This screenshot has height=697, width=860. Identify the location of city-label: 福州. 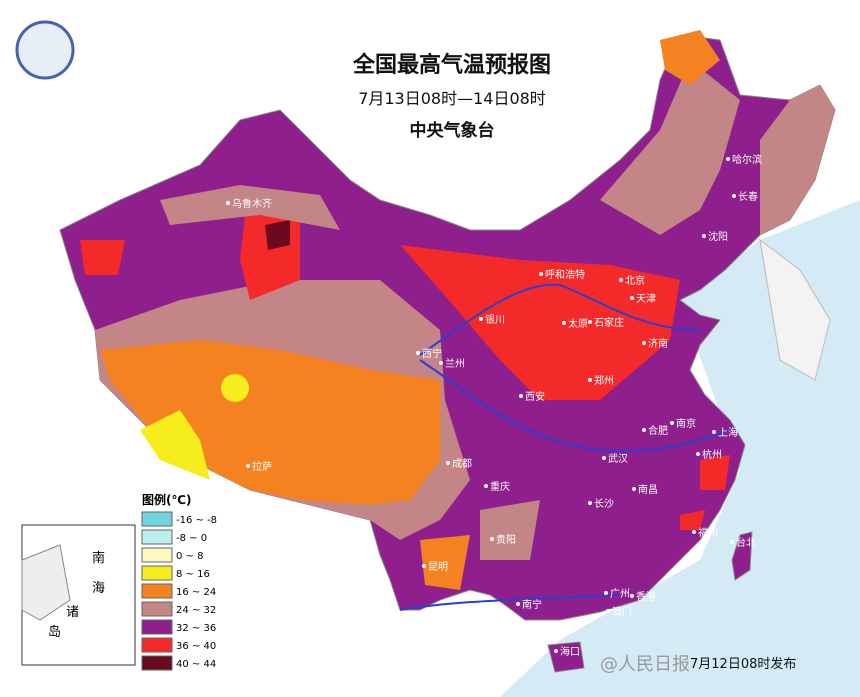
(708, 532).